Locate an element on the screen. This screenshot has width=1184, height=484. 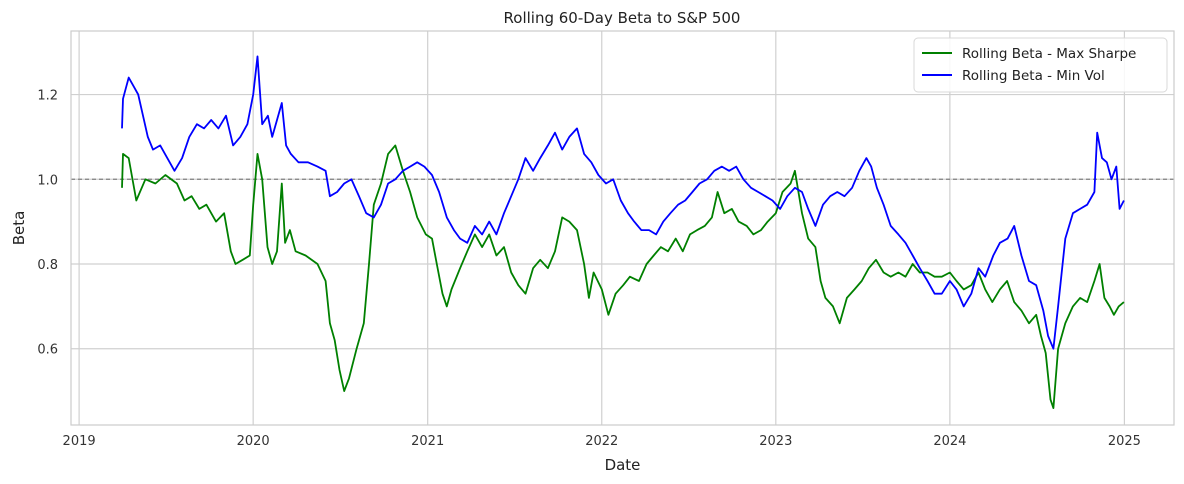
y-tick-label: 0.6 is located at coordinates (47, 350).